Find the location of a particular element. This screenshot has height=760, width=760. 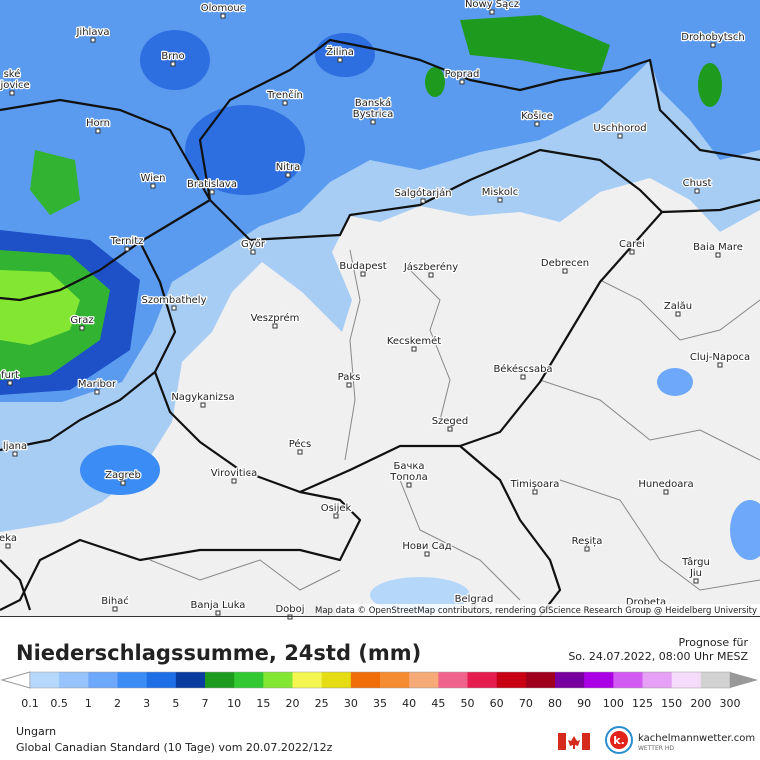

legend-label: 25 is located at coordinates (322, 703).